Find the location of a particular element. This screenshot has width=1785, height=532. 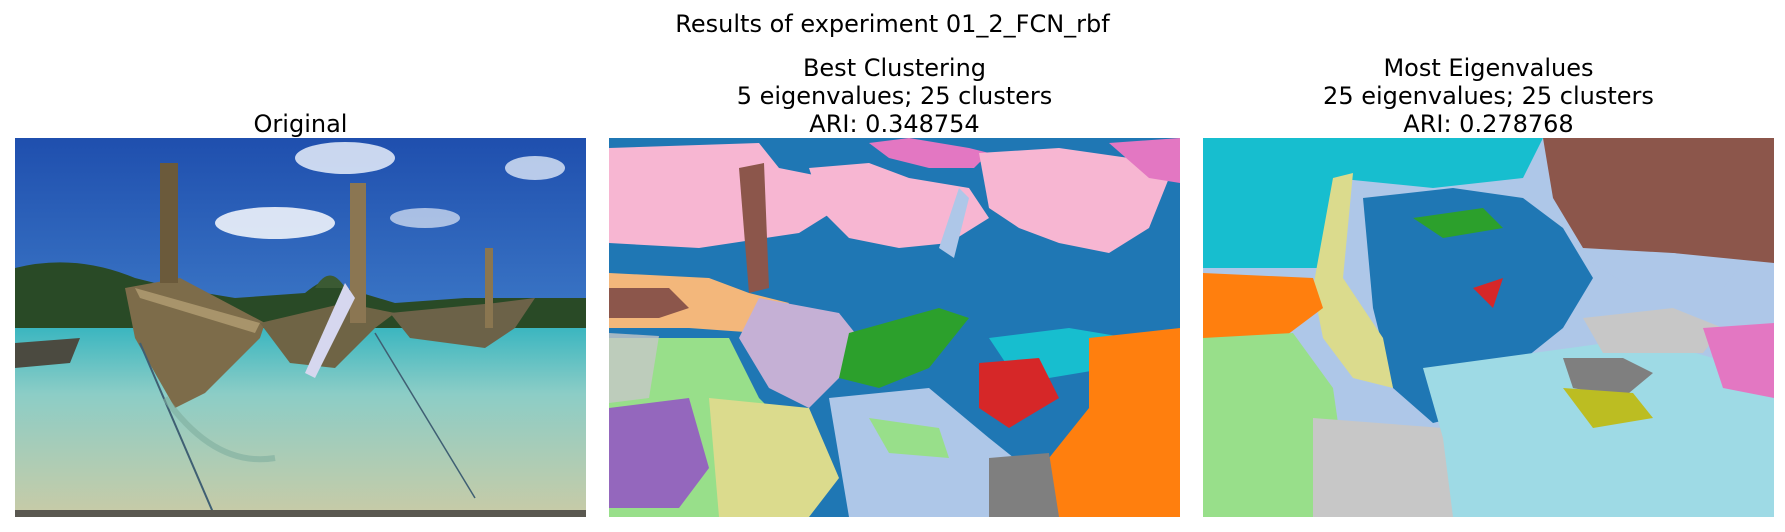

panel-title-line: 25 eigenvalues; 25 clusters is located at coordinates (1488, 96).